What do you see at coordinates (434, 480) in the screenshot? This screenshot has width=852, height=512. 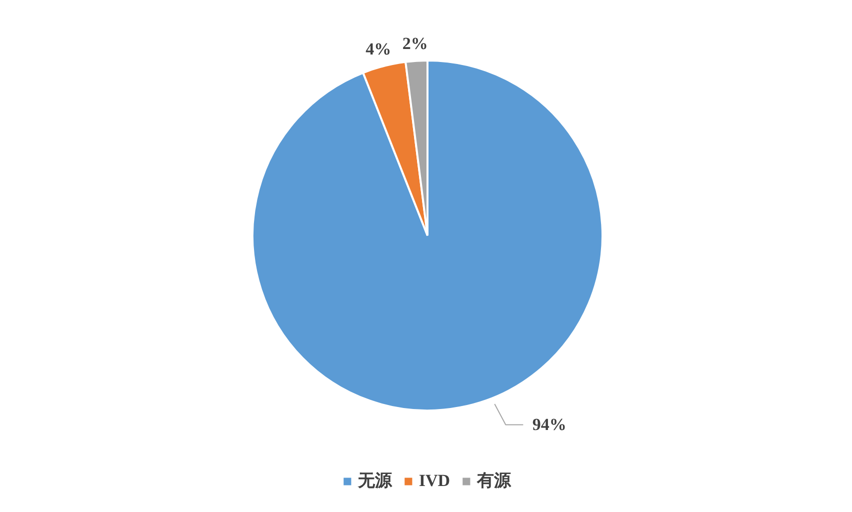 I see `legend-label: IVD` at bounding box center [434, 480].